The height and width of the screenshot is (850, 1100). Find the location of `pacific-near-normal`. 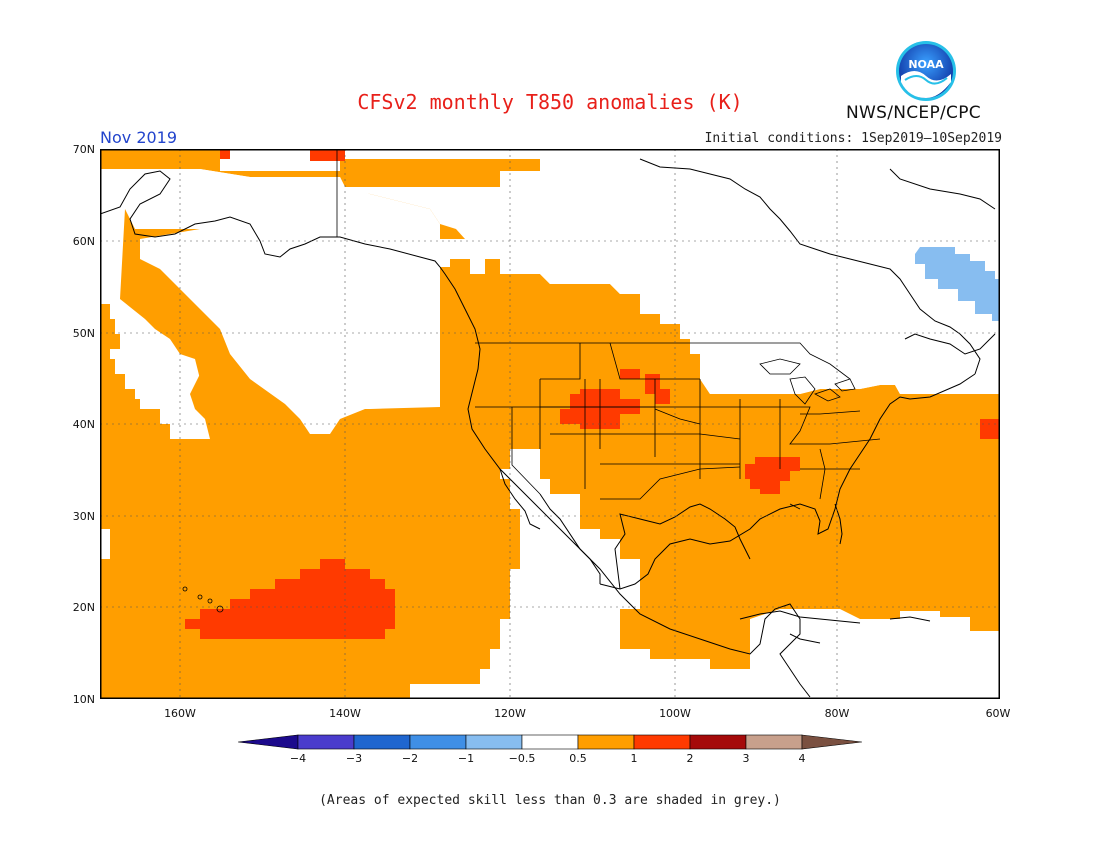

pacific-near-normal is located at coordinates (285, 331).